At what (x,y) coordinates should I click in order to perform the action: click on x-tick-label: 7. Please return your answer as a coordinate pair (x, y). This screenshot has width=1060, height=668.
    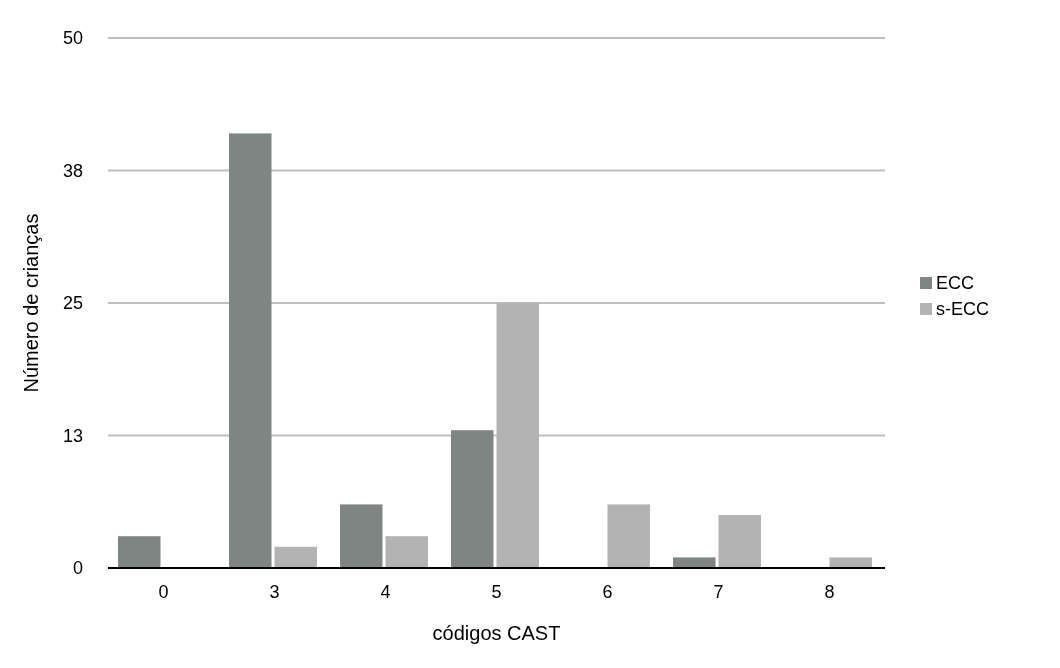
    Looking at the image, I should click on (718, 592).